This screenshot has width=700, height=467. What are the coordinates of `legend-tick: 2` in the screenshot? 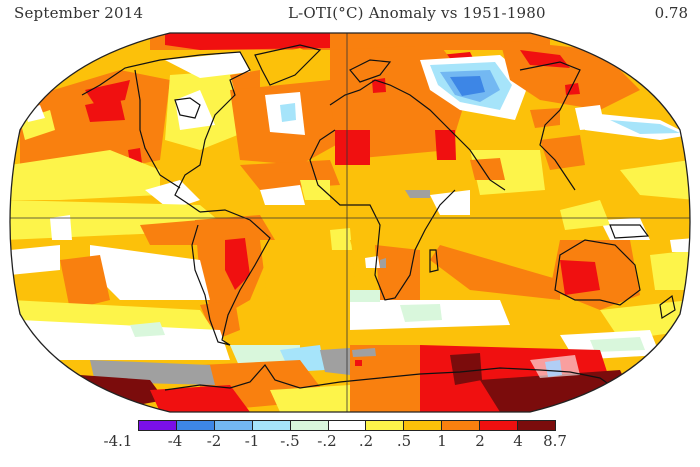 It's located at (480, 441).